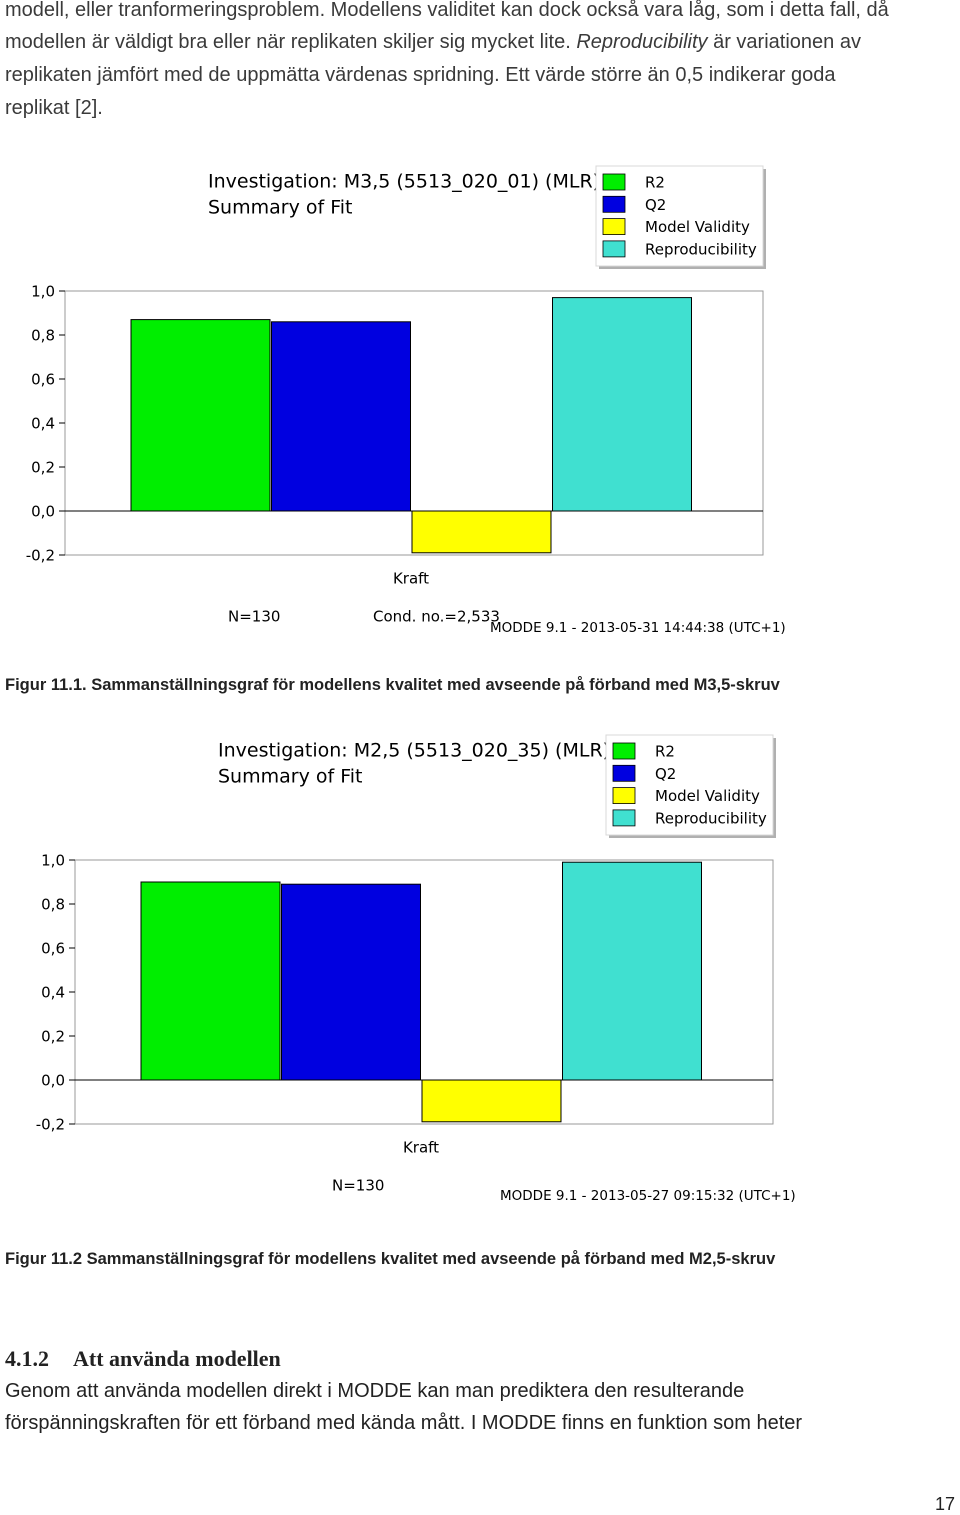  I want to click on italic-term: Reproducibility, so click(642, 42).